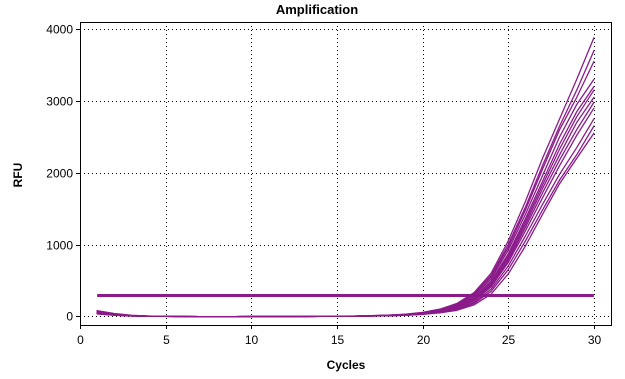 This screenshot has width=625, height=379. Describe the element at coordinates (59, 30) in the screenshot. I see `y-tick-label: 4000` at that location.